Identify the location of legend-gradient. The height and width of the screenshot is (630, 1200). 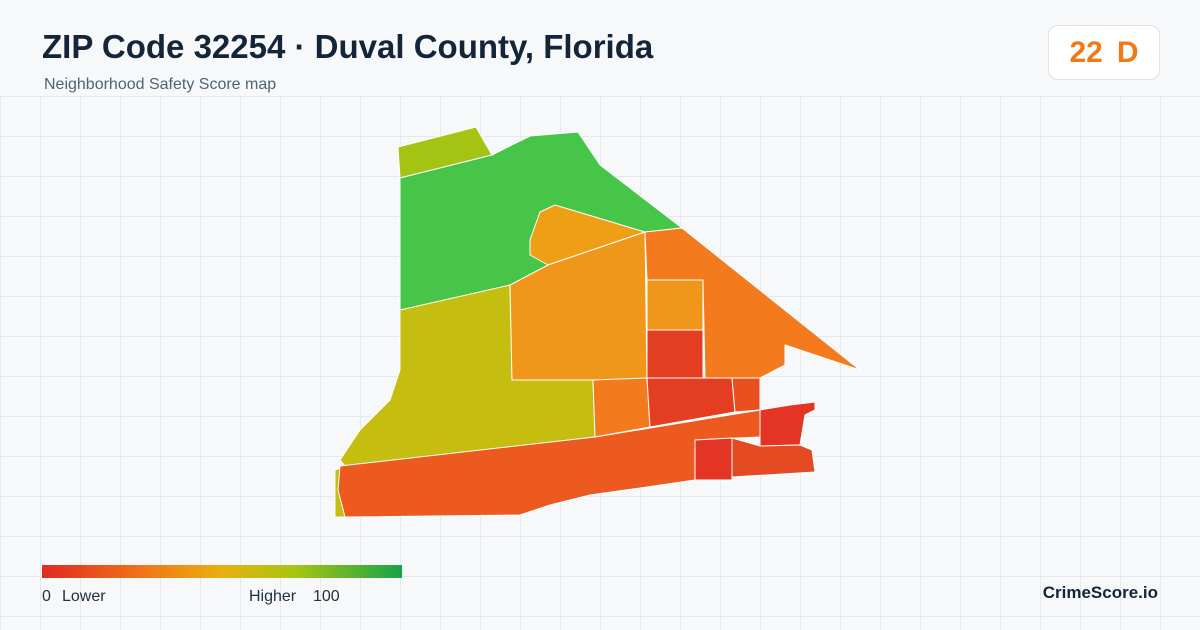
(222, 571).